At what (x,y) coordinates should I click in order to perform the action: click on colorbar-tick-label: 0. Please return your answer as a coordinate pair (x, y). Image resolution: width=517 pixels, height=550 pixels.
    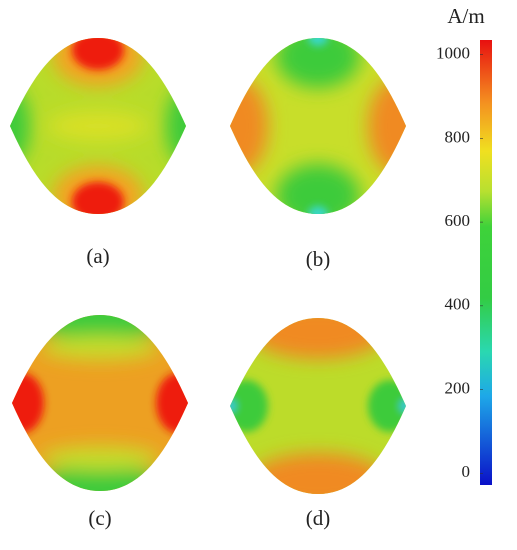
    Looking at the image, I should click on (466, 471).